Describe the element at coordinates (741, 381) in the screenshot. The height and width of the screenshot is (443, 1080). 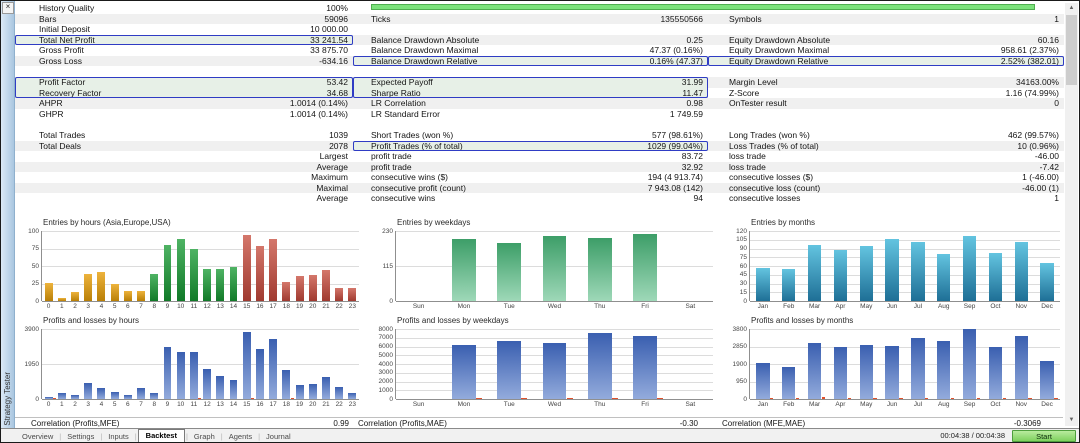
I see `y-tick-label: 950` at that location.